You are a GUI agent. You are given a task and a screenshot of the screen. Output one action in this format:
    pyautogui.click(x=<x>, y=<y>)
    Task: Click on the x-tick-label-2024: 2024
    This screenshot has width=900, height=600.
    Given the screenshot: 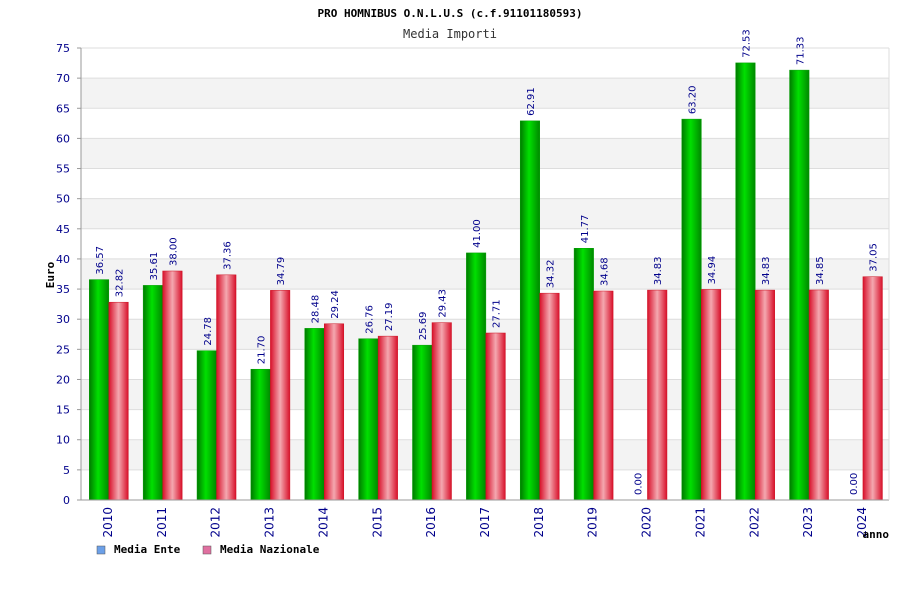 What is the action you would take?
    pyautogui.click(x=862, y=522)
    